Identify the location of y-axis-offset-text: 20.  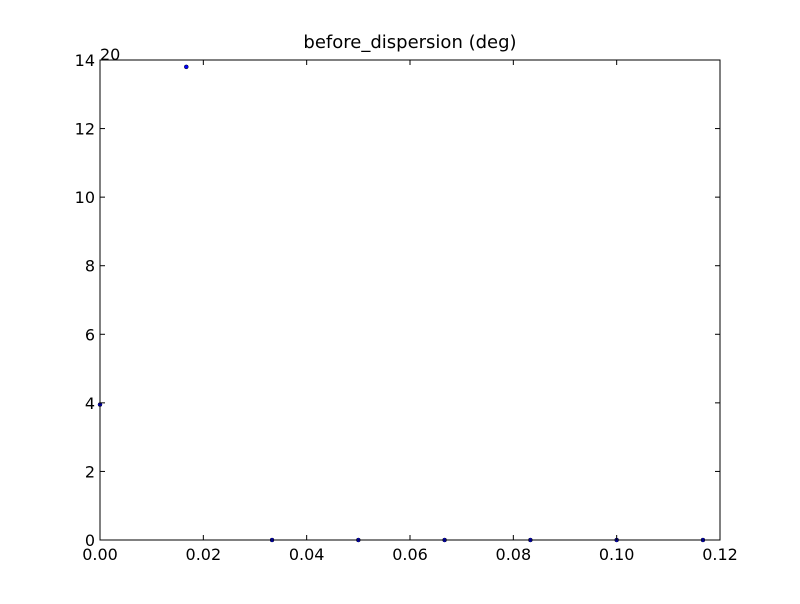
(110, 54).